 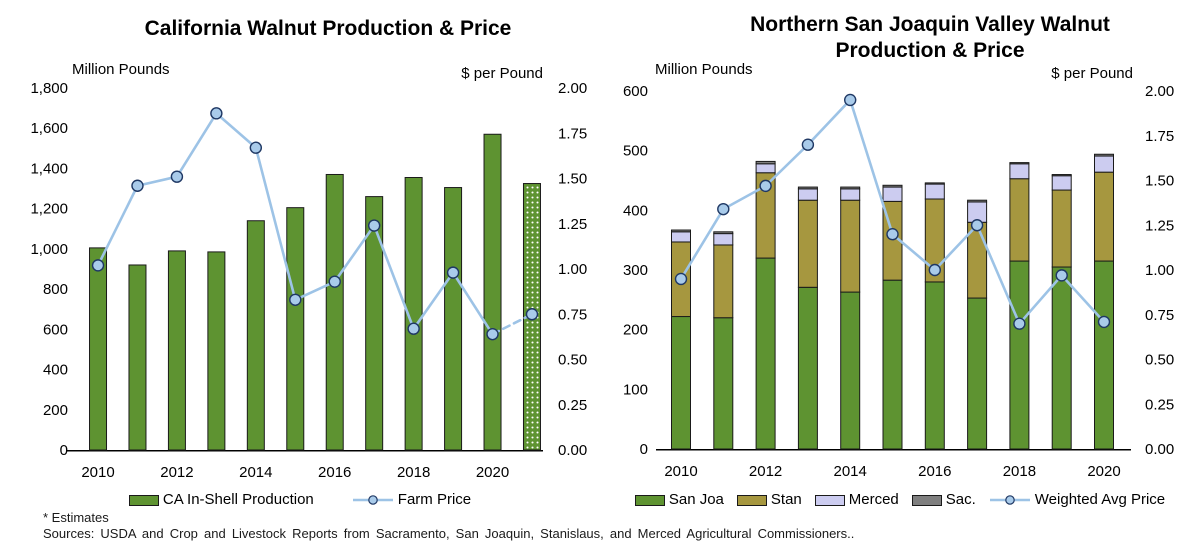 I want to click on price-line-dashed-segment, so click(x=512, y=324).